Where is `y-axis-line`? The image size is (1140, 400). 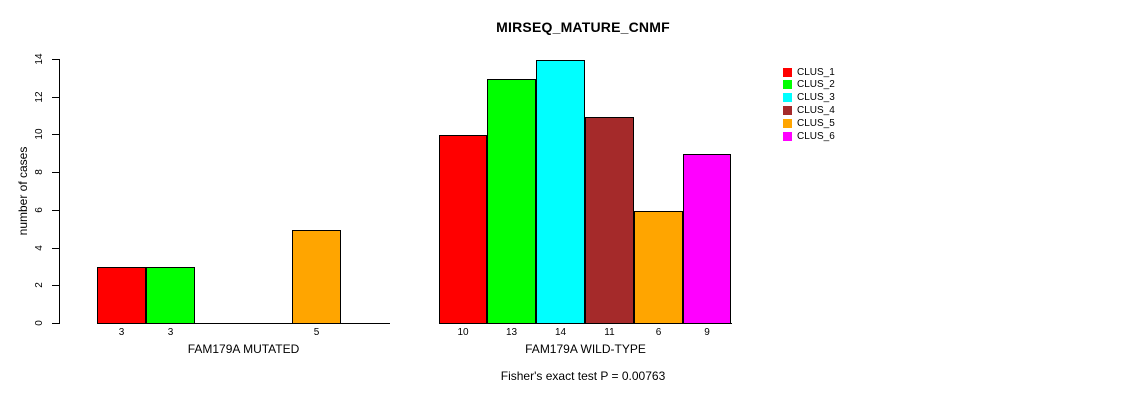 y-axis-line is located at coordinates (59, 191).